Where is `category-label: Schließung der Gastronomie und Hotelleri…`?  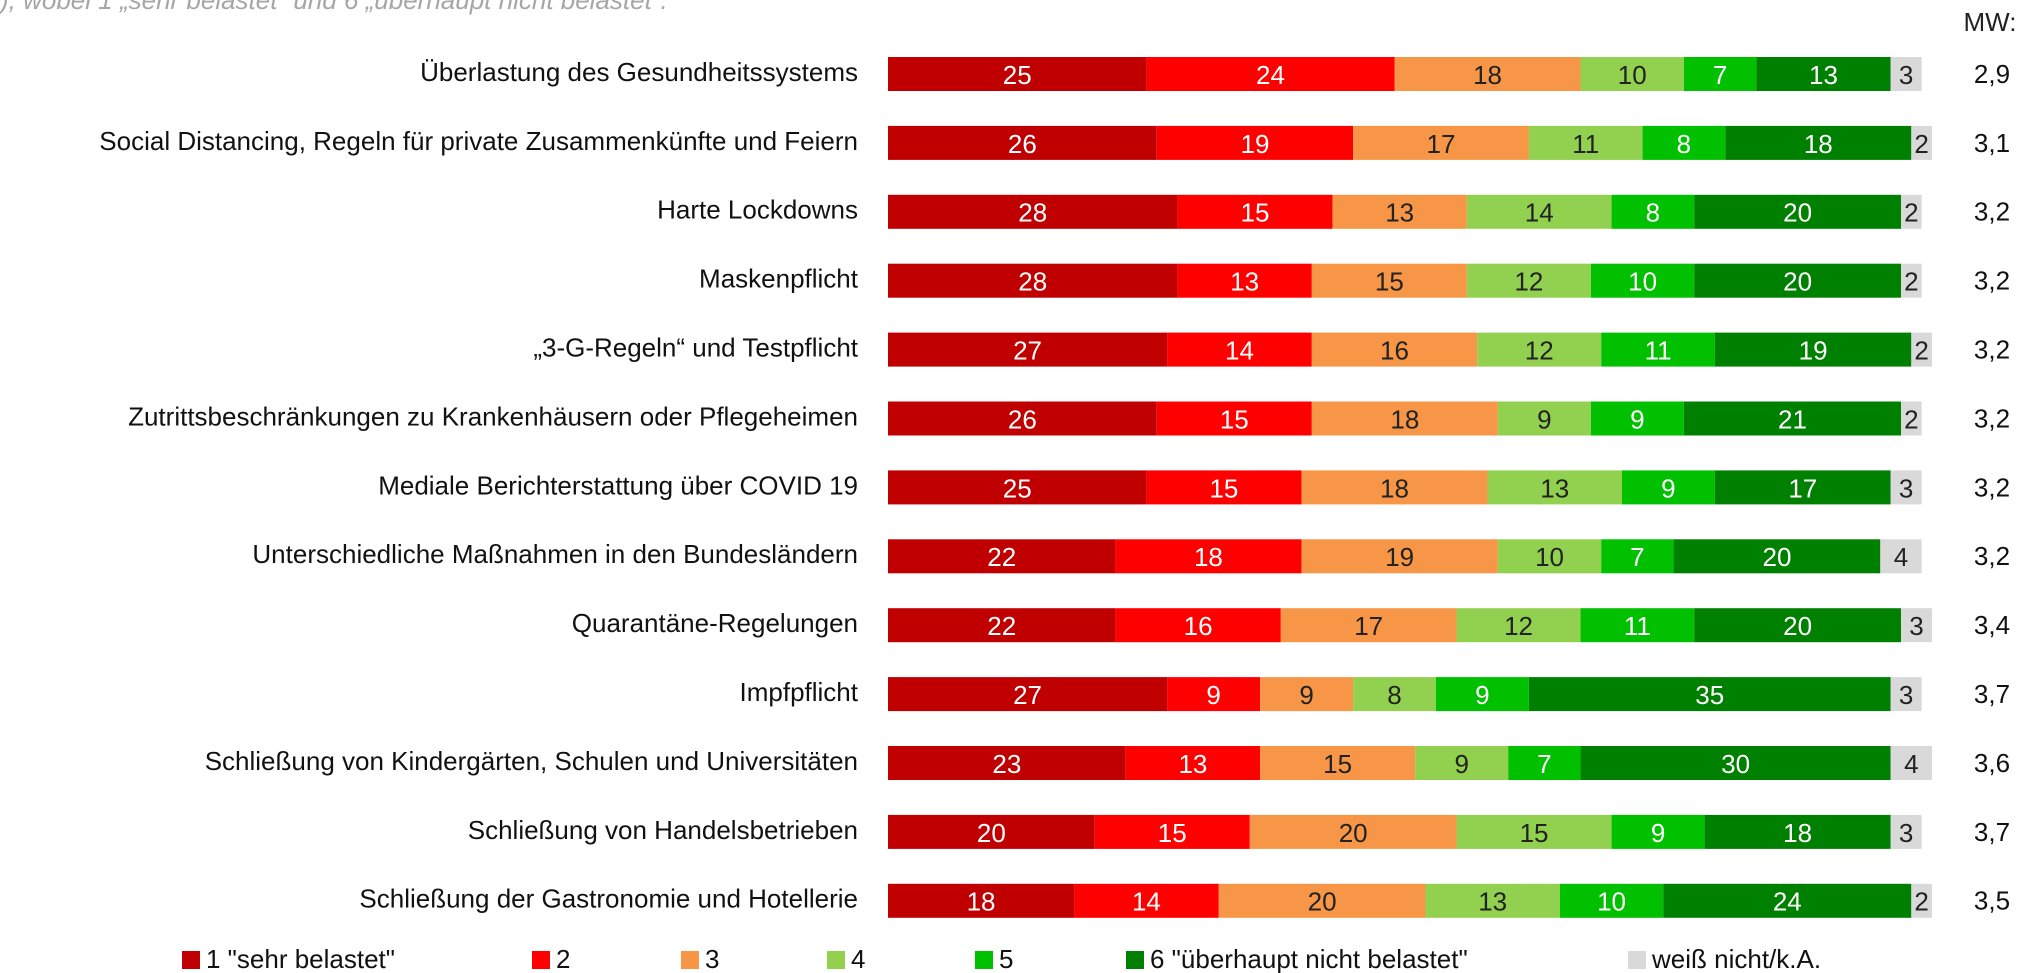
category-label: Schließung der Gastronomie und Hotelleri… is located at coordinates (608, 899).